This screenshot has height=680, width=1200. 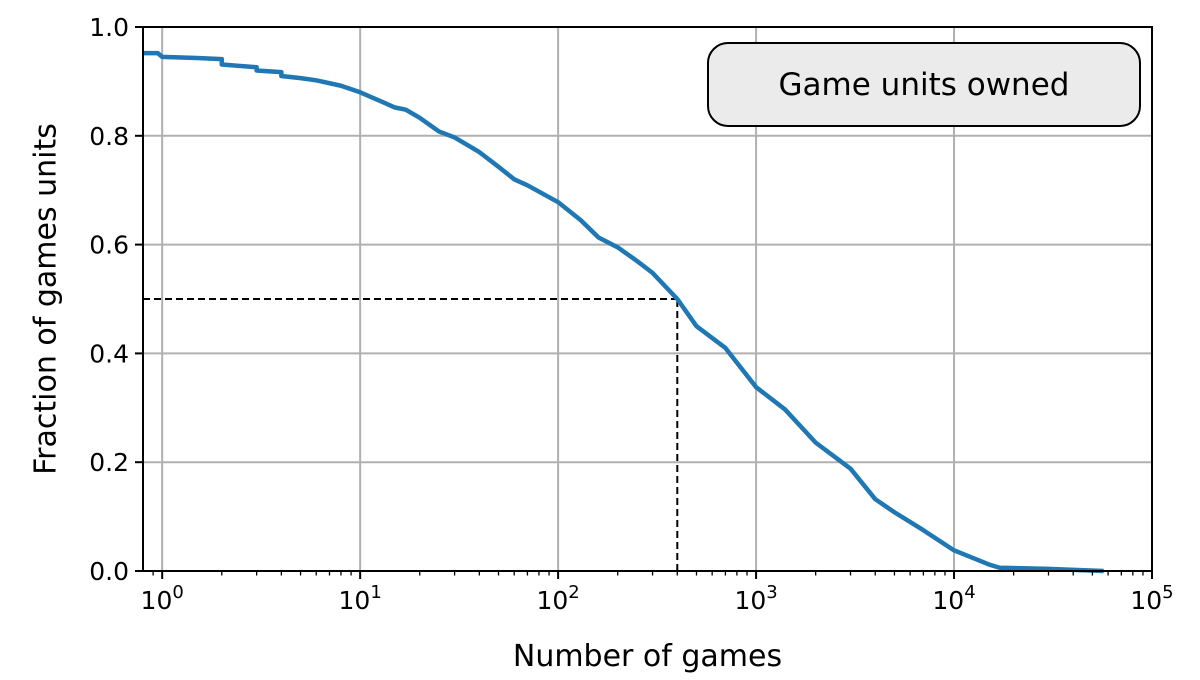 What do you see at coordinates (109, 353) in the screenshot?
I see `y-tick-label: 0.4` at bounding box center [109, 353].